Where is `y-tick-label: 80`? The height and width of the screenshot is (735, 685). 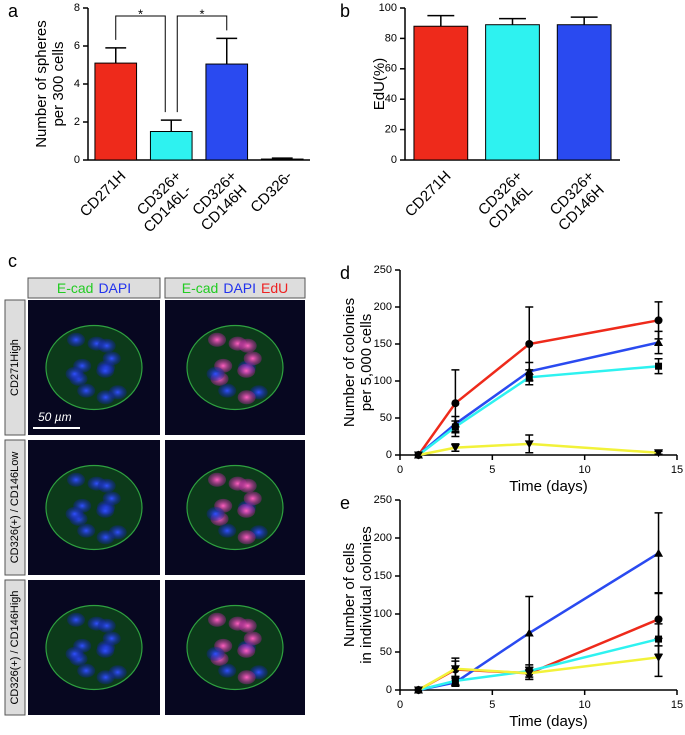 y-tick-label: 80 is located at coordinates (391, 38).